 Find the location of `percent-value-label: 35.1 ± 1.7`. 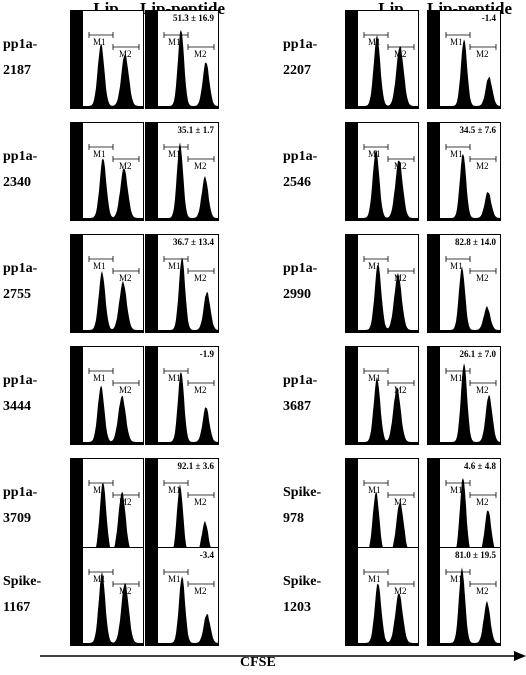

percent-value-label: 35.1 ± 1.7 is located at coordinates (195, 130).